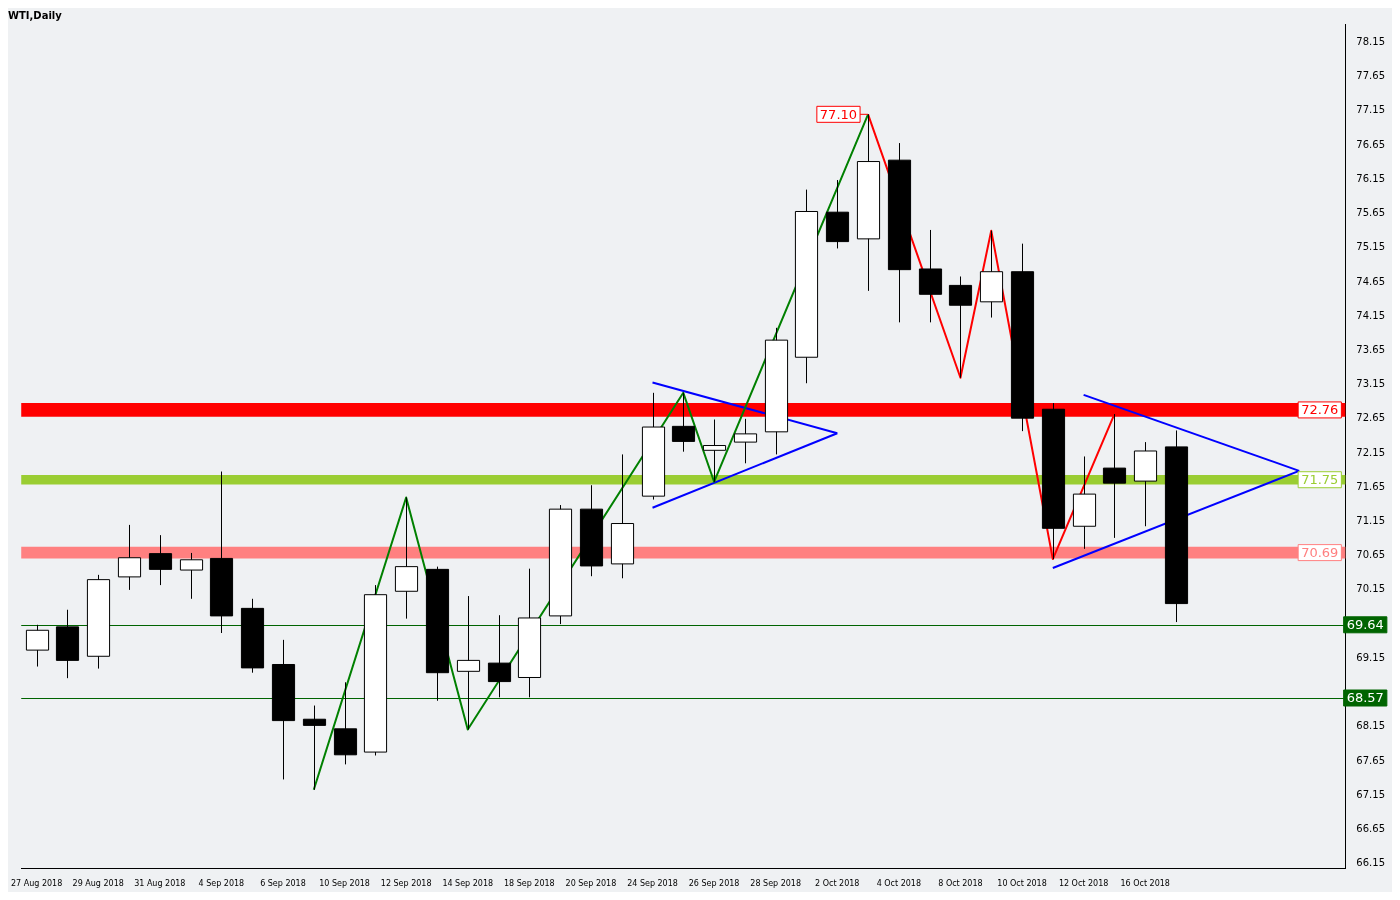 The width and height of the screenshot is (1400, 900). Describe the element at coordinates (468, 884) in the screenshot. I see `x-tick-label: 14 Sep 2018` at that location.